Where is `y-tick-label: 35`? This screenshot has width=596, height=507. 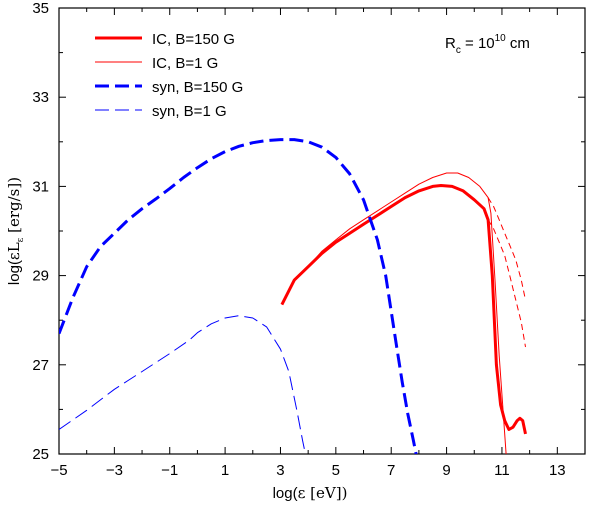
y-tick-label: 35 is located at coordinates (40, 8).